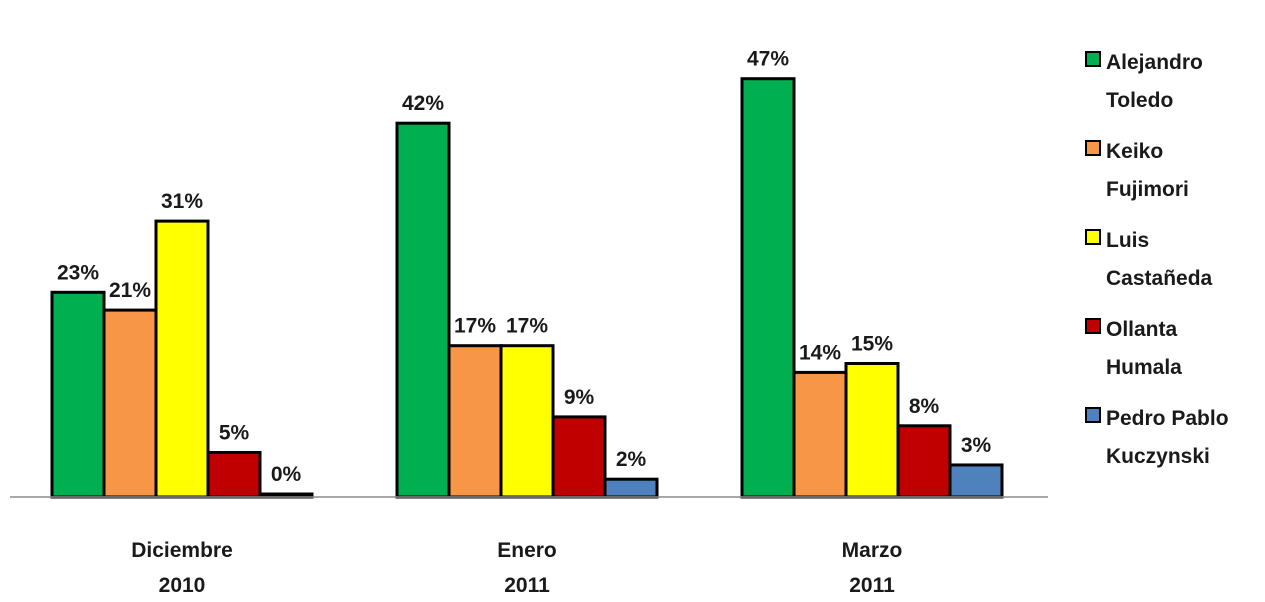 The width and height of the screenshot is (1265, 602). What do you see at coordinates (527, 550) in the screenshot?
I see `category-label-2-line-1: Enero` at bounding box center [527, 550].